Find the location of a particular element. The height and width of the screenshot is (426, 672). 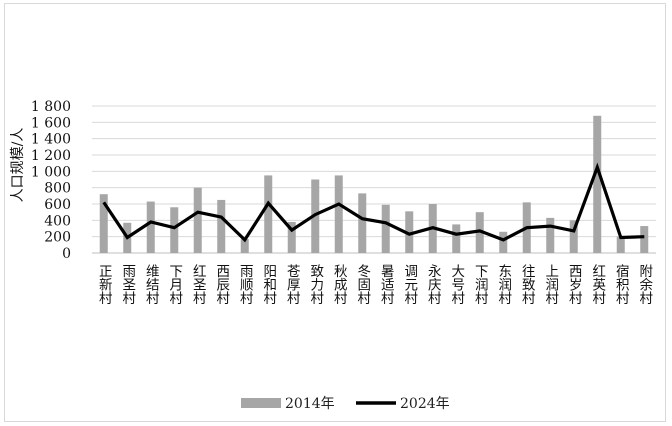

y-tick-label: 1 000 is located at coordinates (51, 172).